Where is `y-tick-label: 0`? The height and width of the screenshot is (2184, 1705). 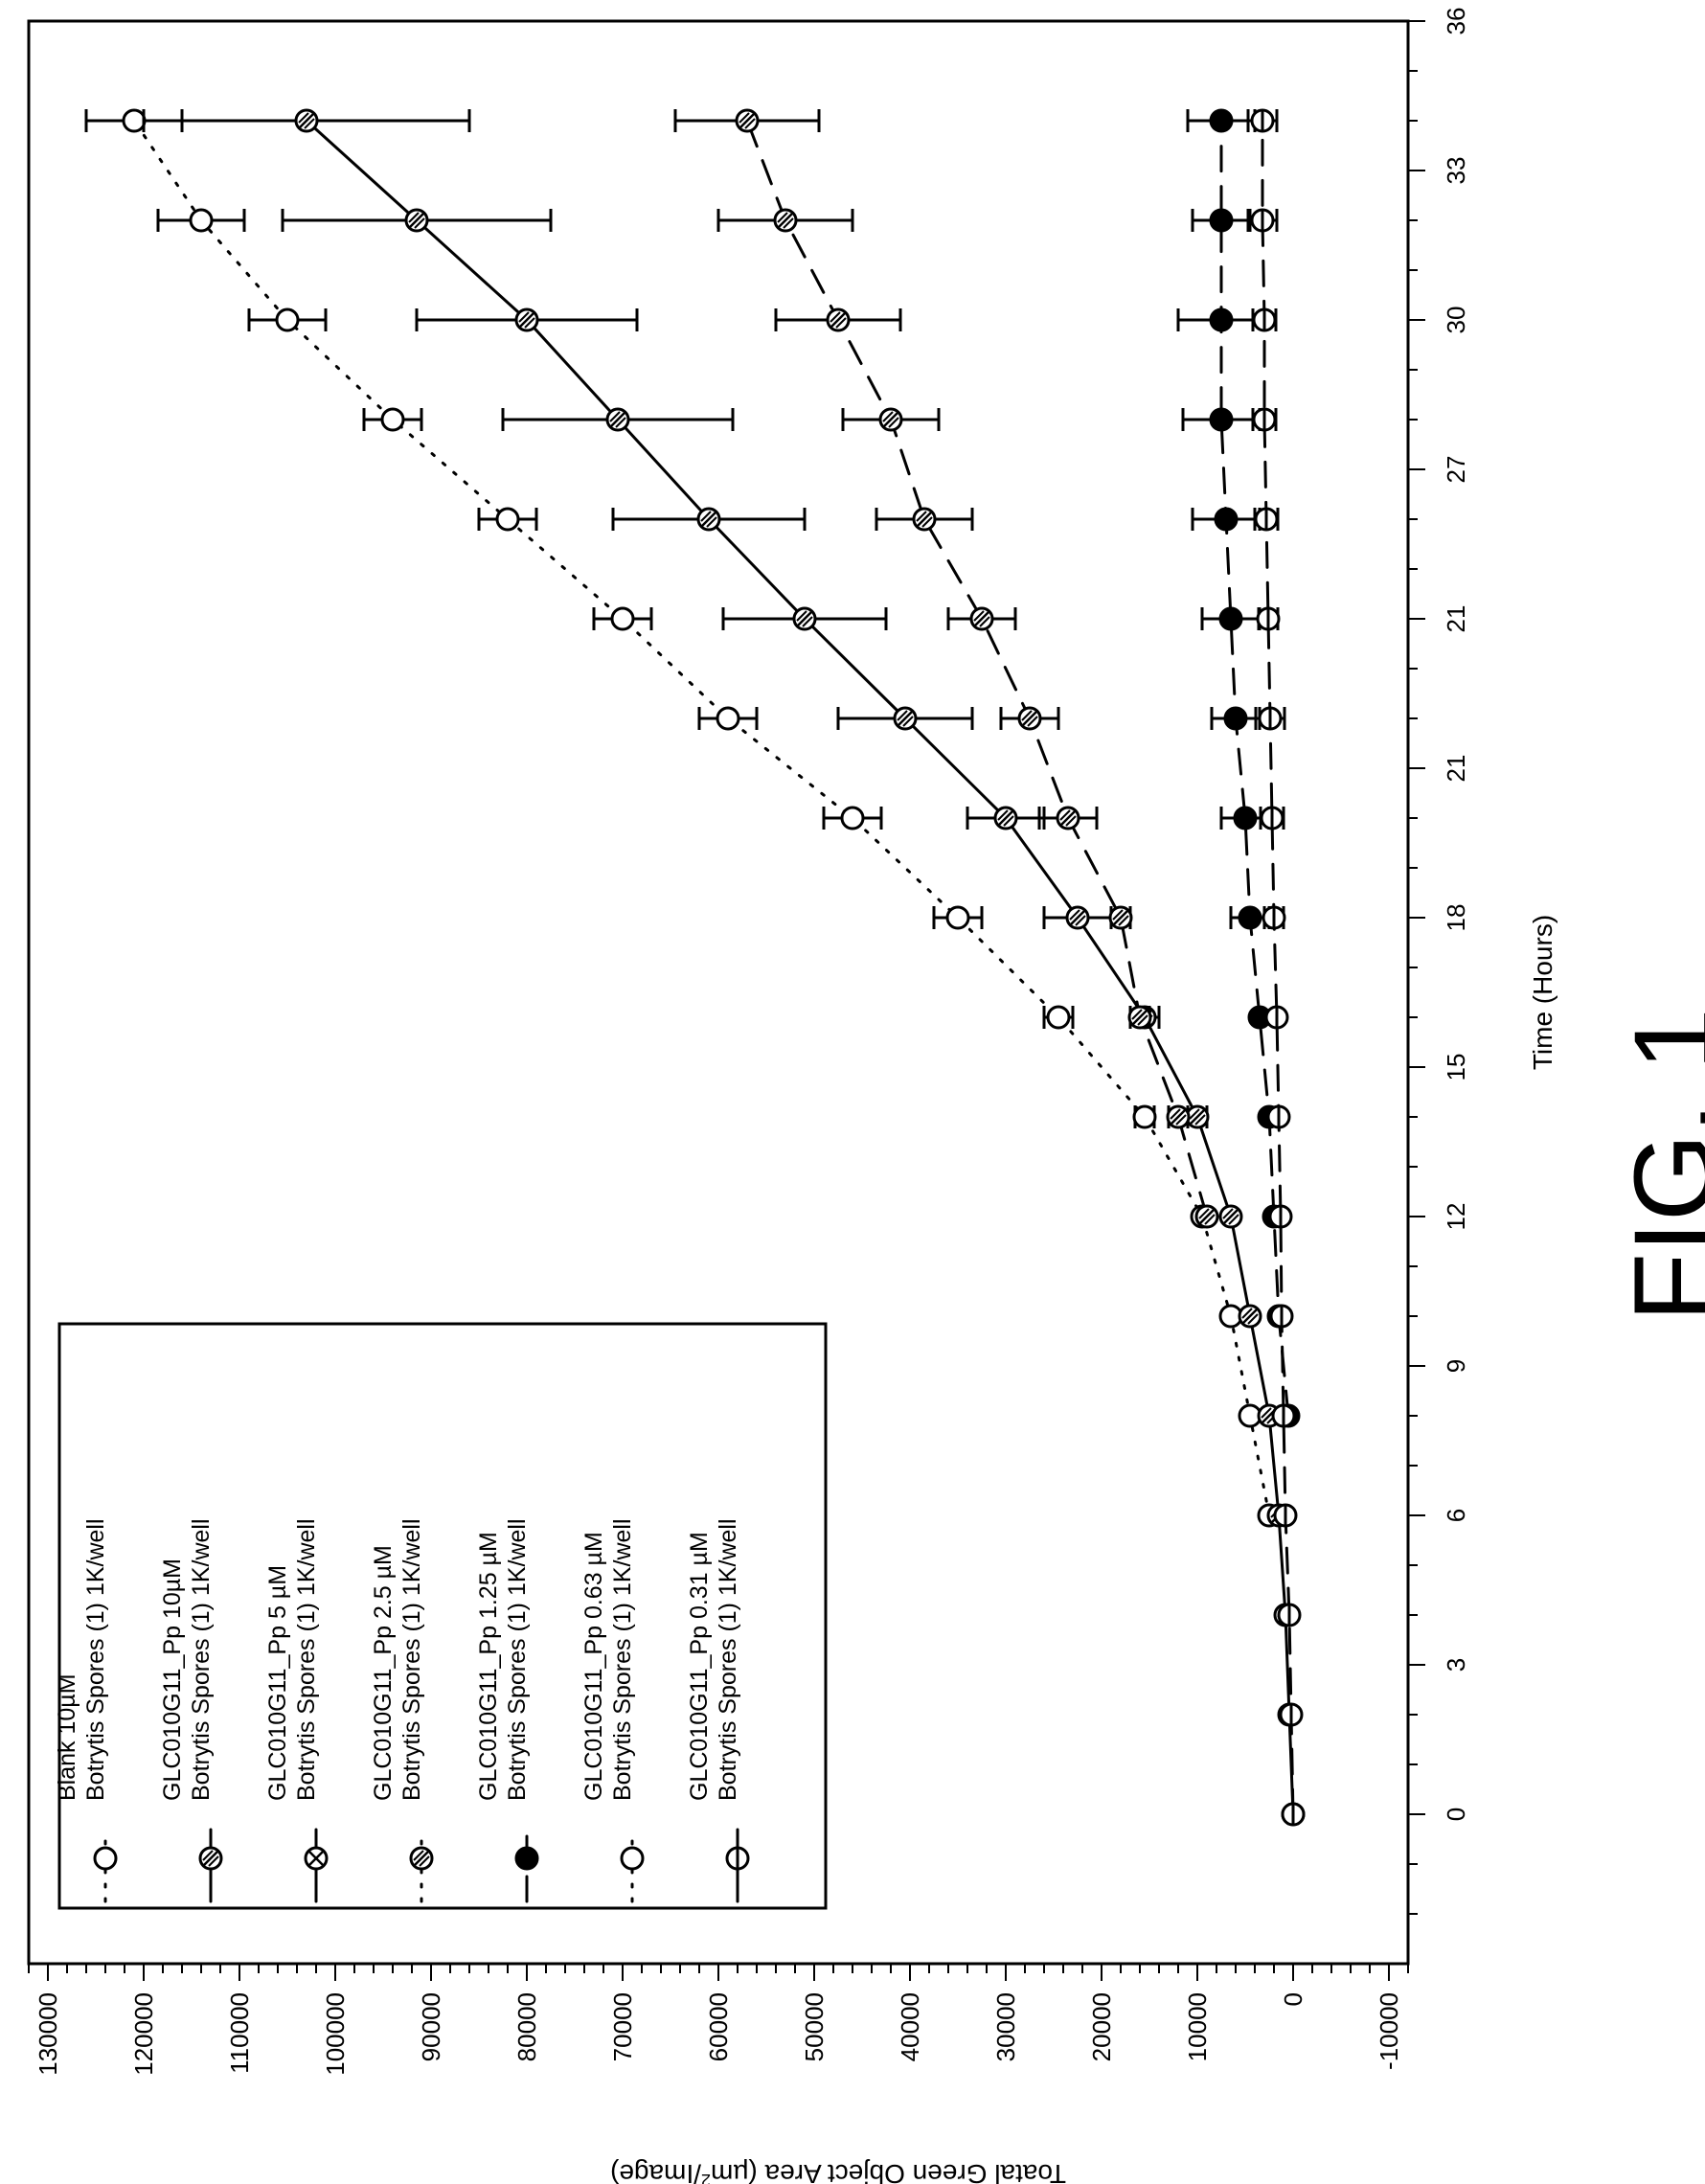
y-tick-label: 0 is located at coordinates (1293, 1999).